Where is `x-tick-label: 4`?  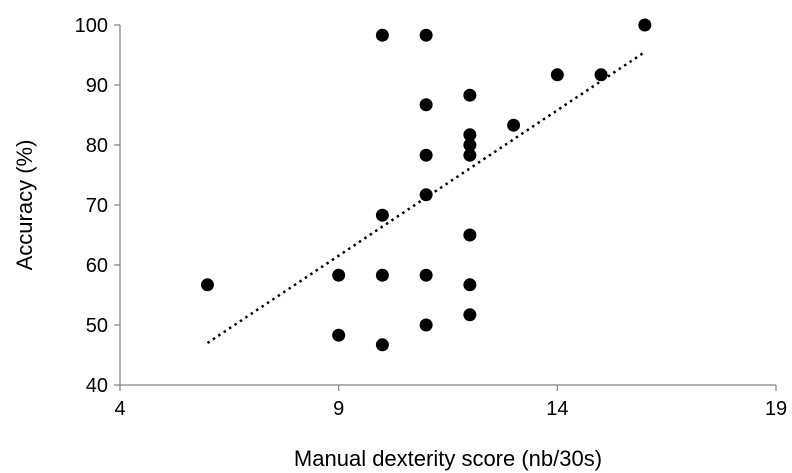
x-tick-label: 4 is located at coordinates (119, 409).